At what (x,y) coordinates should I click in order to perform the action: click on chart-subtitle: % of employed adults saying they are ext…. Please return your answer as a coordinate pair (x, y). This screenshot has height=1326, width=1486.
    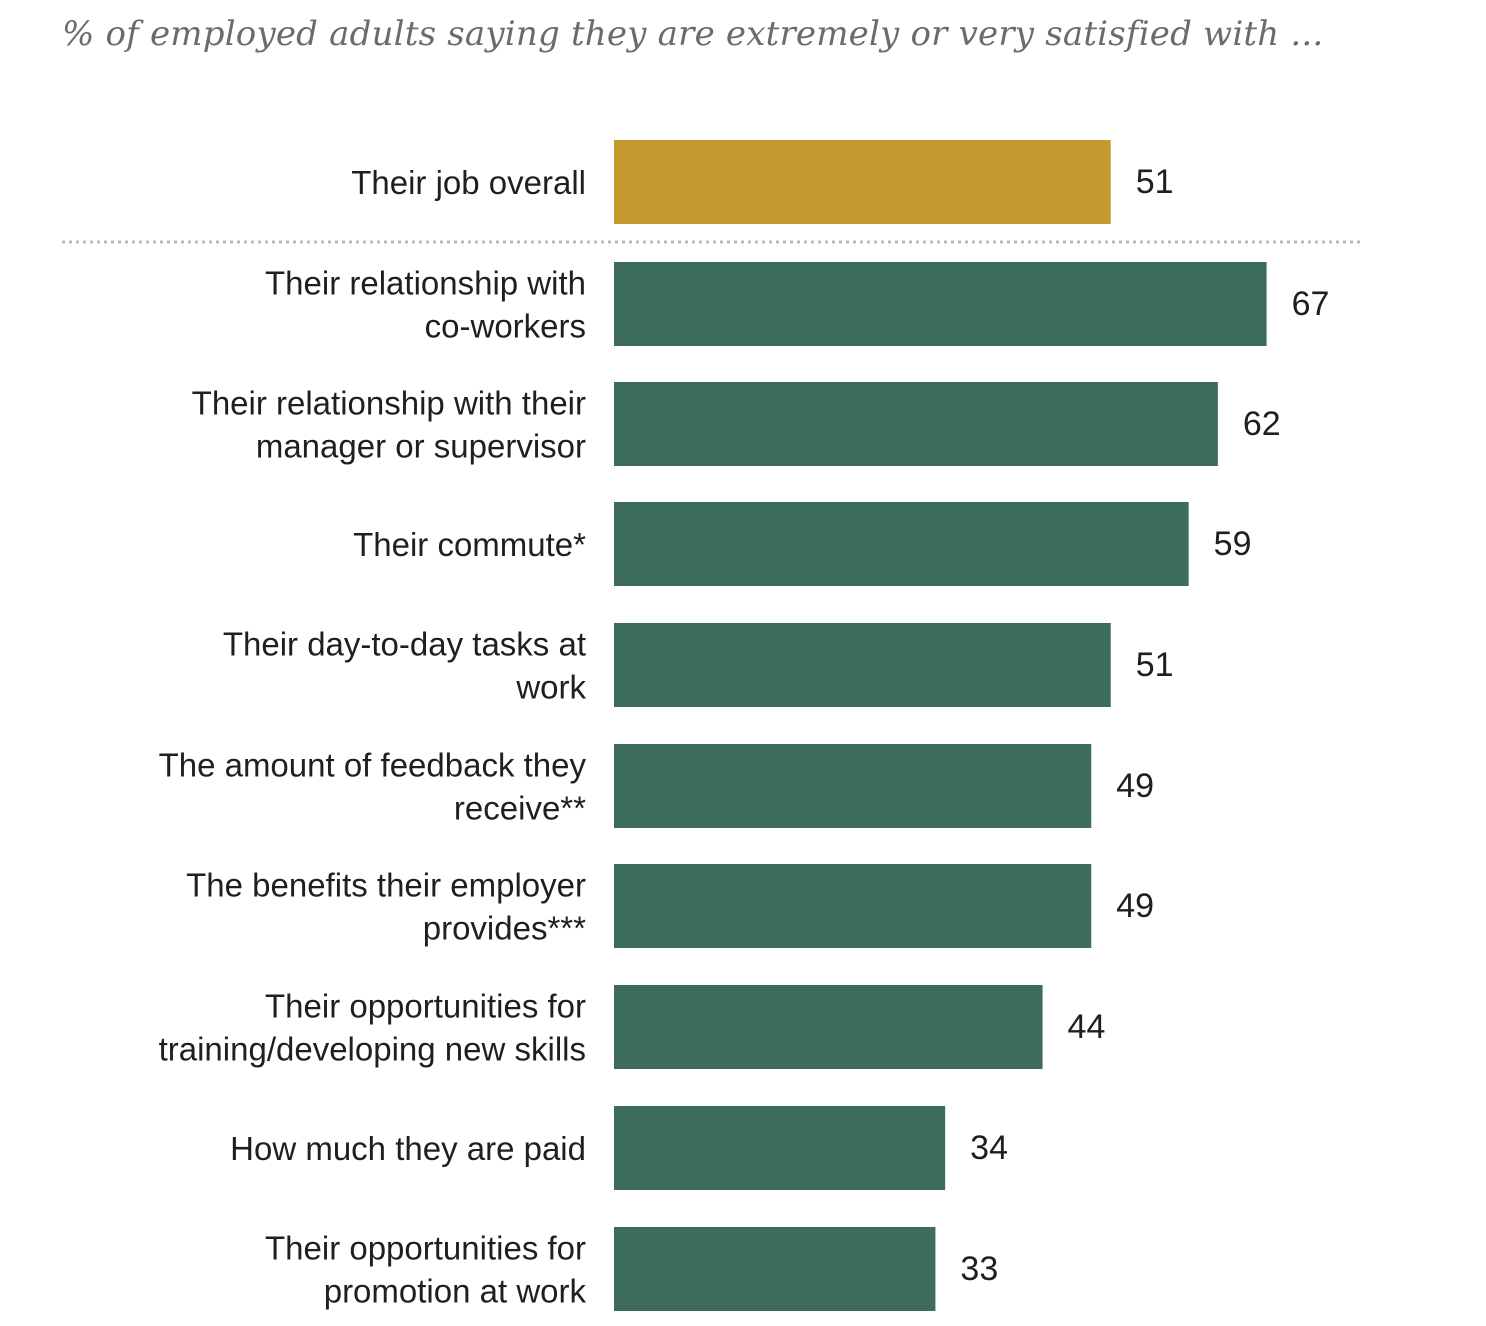
    Looking at the image, I should click on (693, 34).